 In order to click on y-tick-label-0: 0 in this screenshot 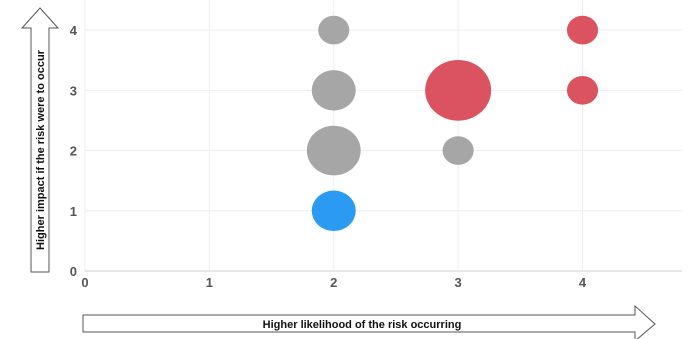, I will do `click(73, 271)`.